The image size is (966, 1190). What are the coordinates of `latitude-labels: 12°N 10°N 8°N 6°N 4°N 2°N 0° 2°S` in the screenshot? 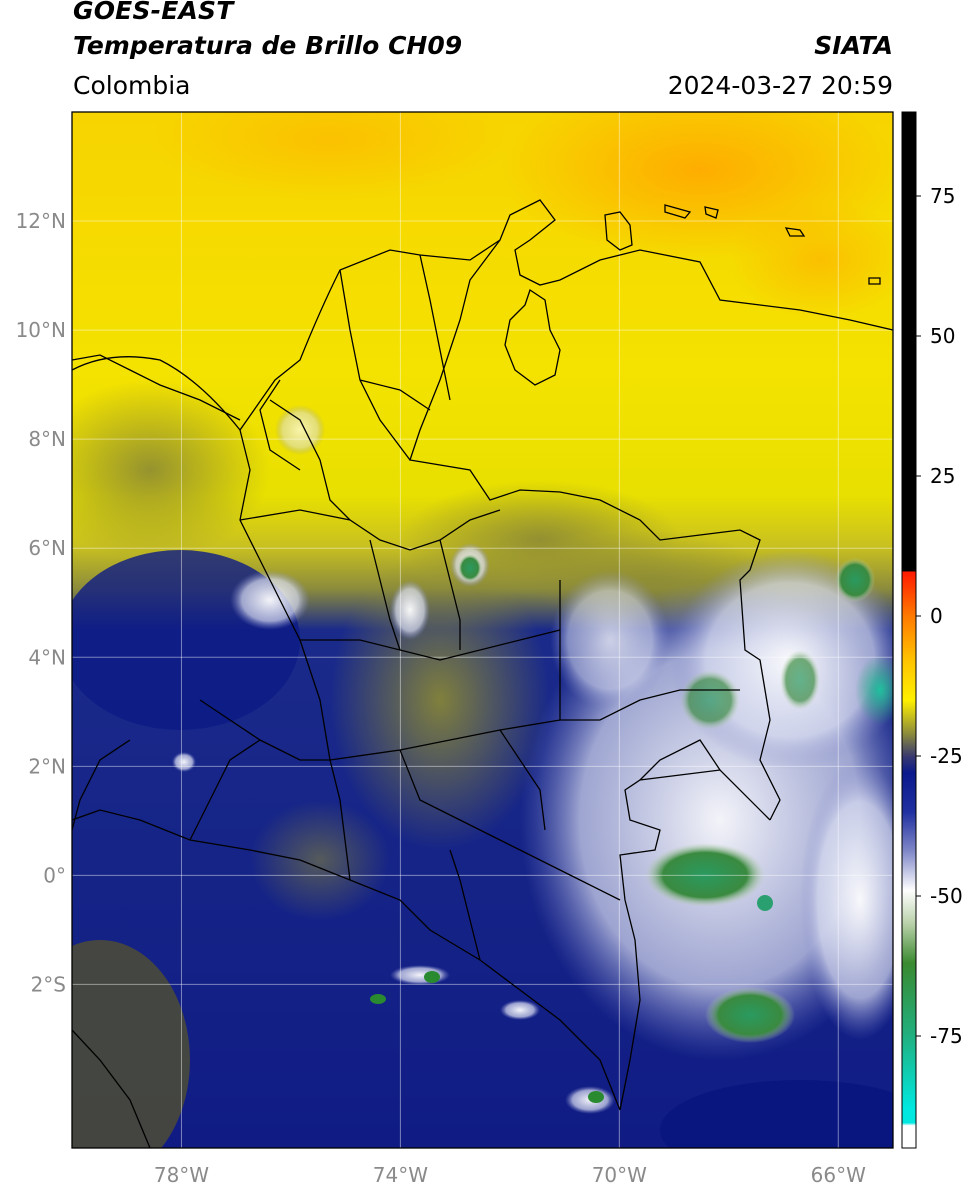 It's located at (41, 602).